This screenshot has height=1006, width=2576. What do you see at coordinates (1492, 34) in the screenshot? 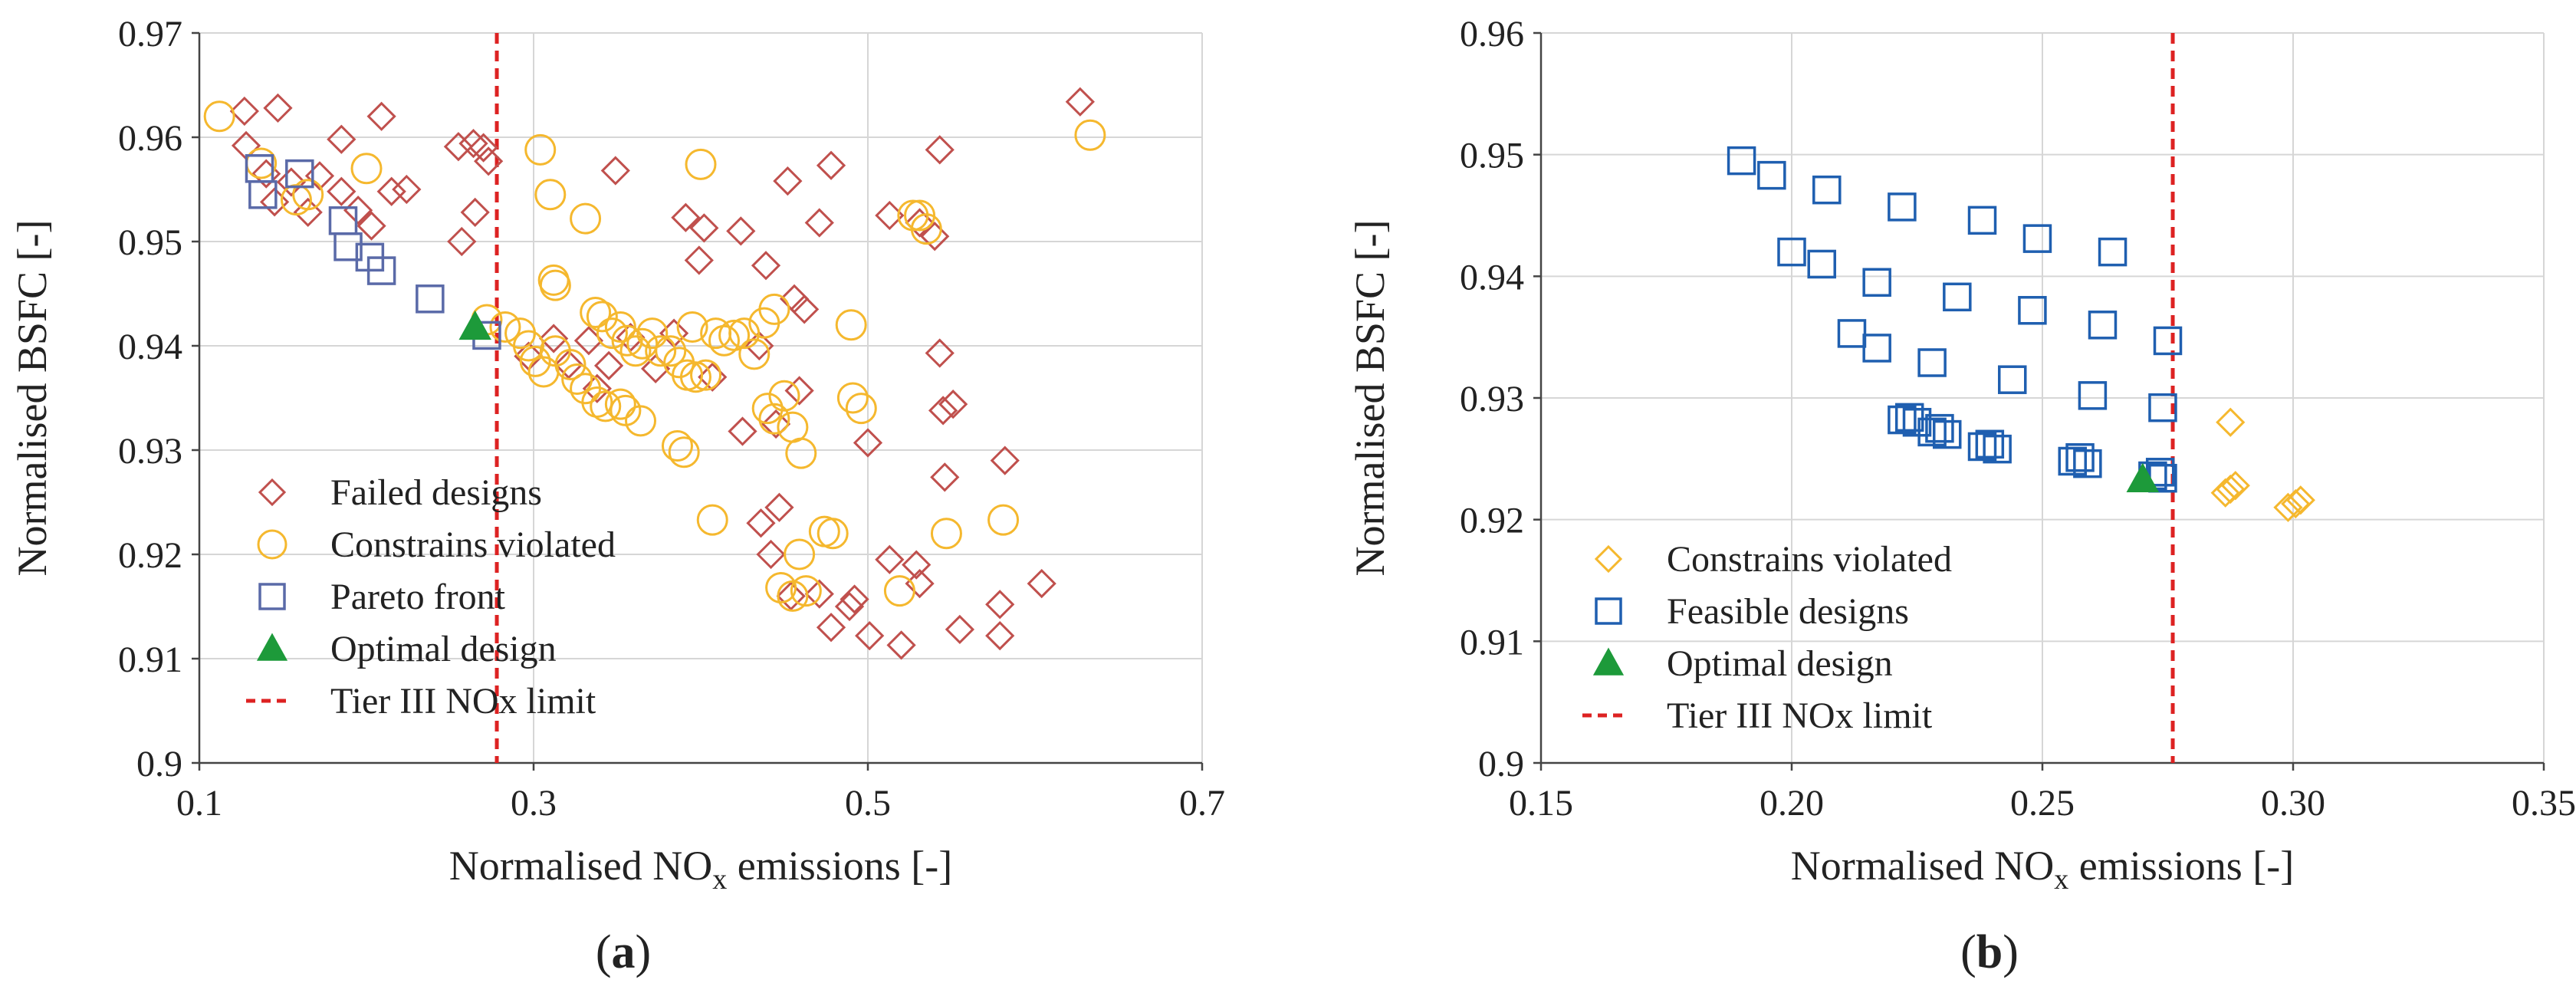
I see `y-tick-label: 0.96` at bounding box center [1492, 34].